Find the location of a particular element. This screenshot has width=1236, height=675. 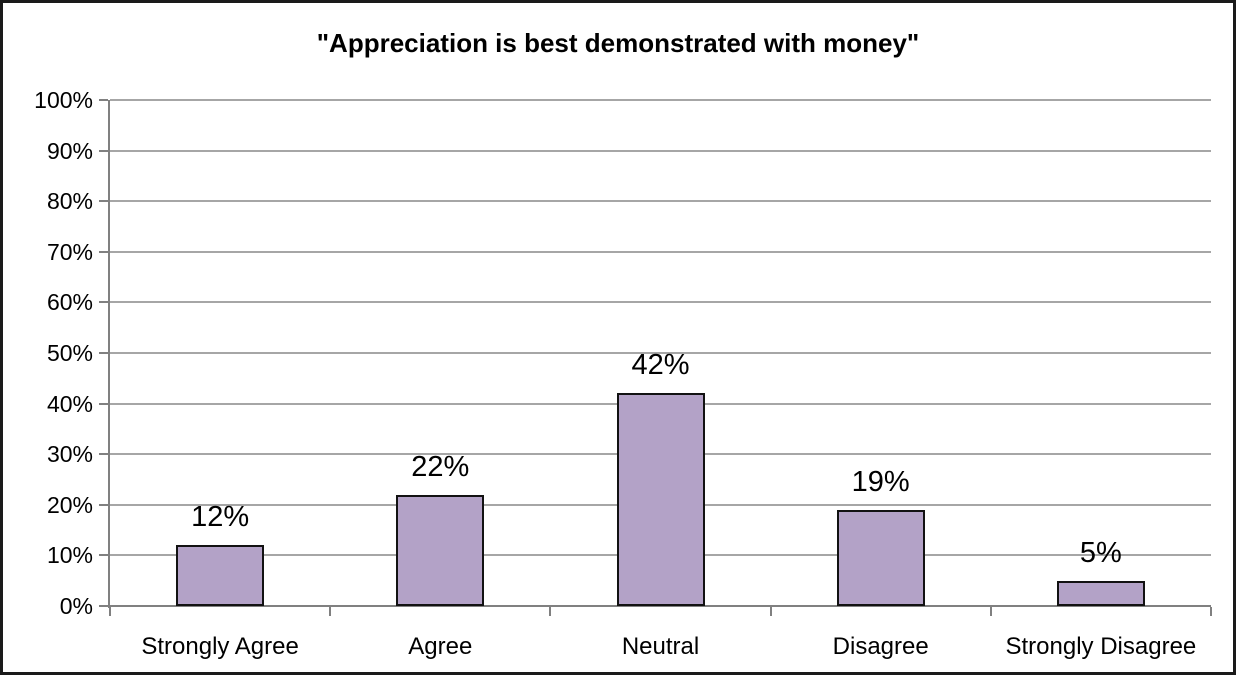

bar-value-label-agree: 22% is located at coordinates (440, 466).